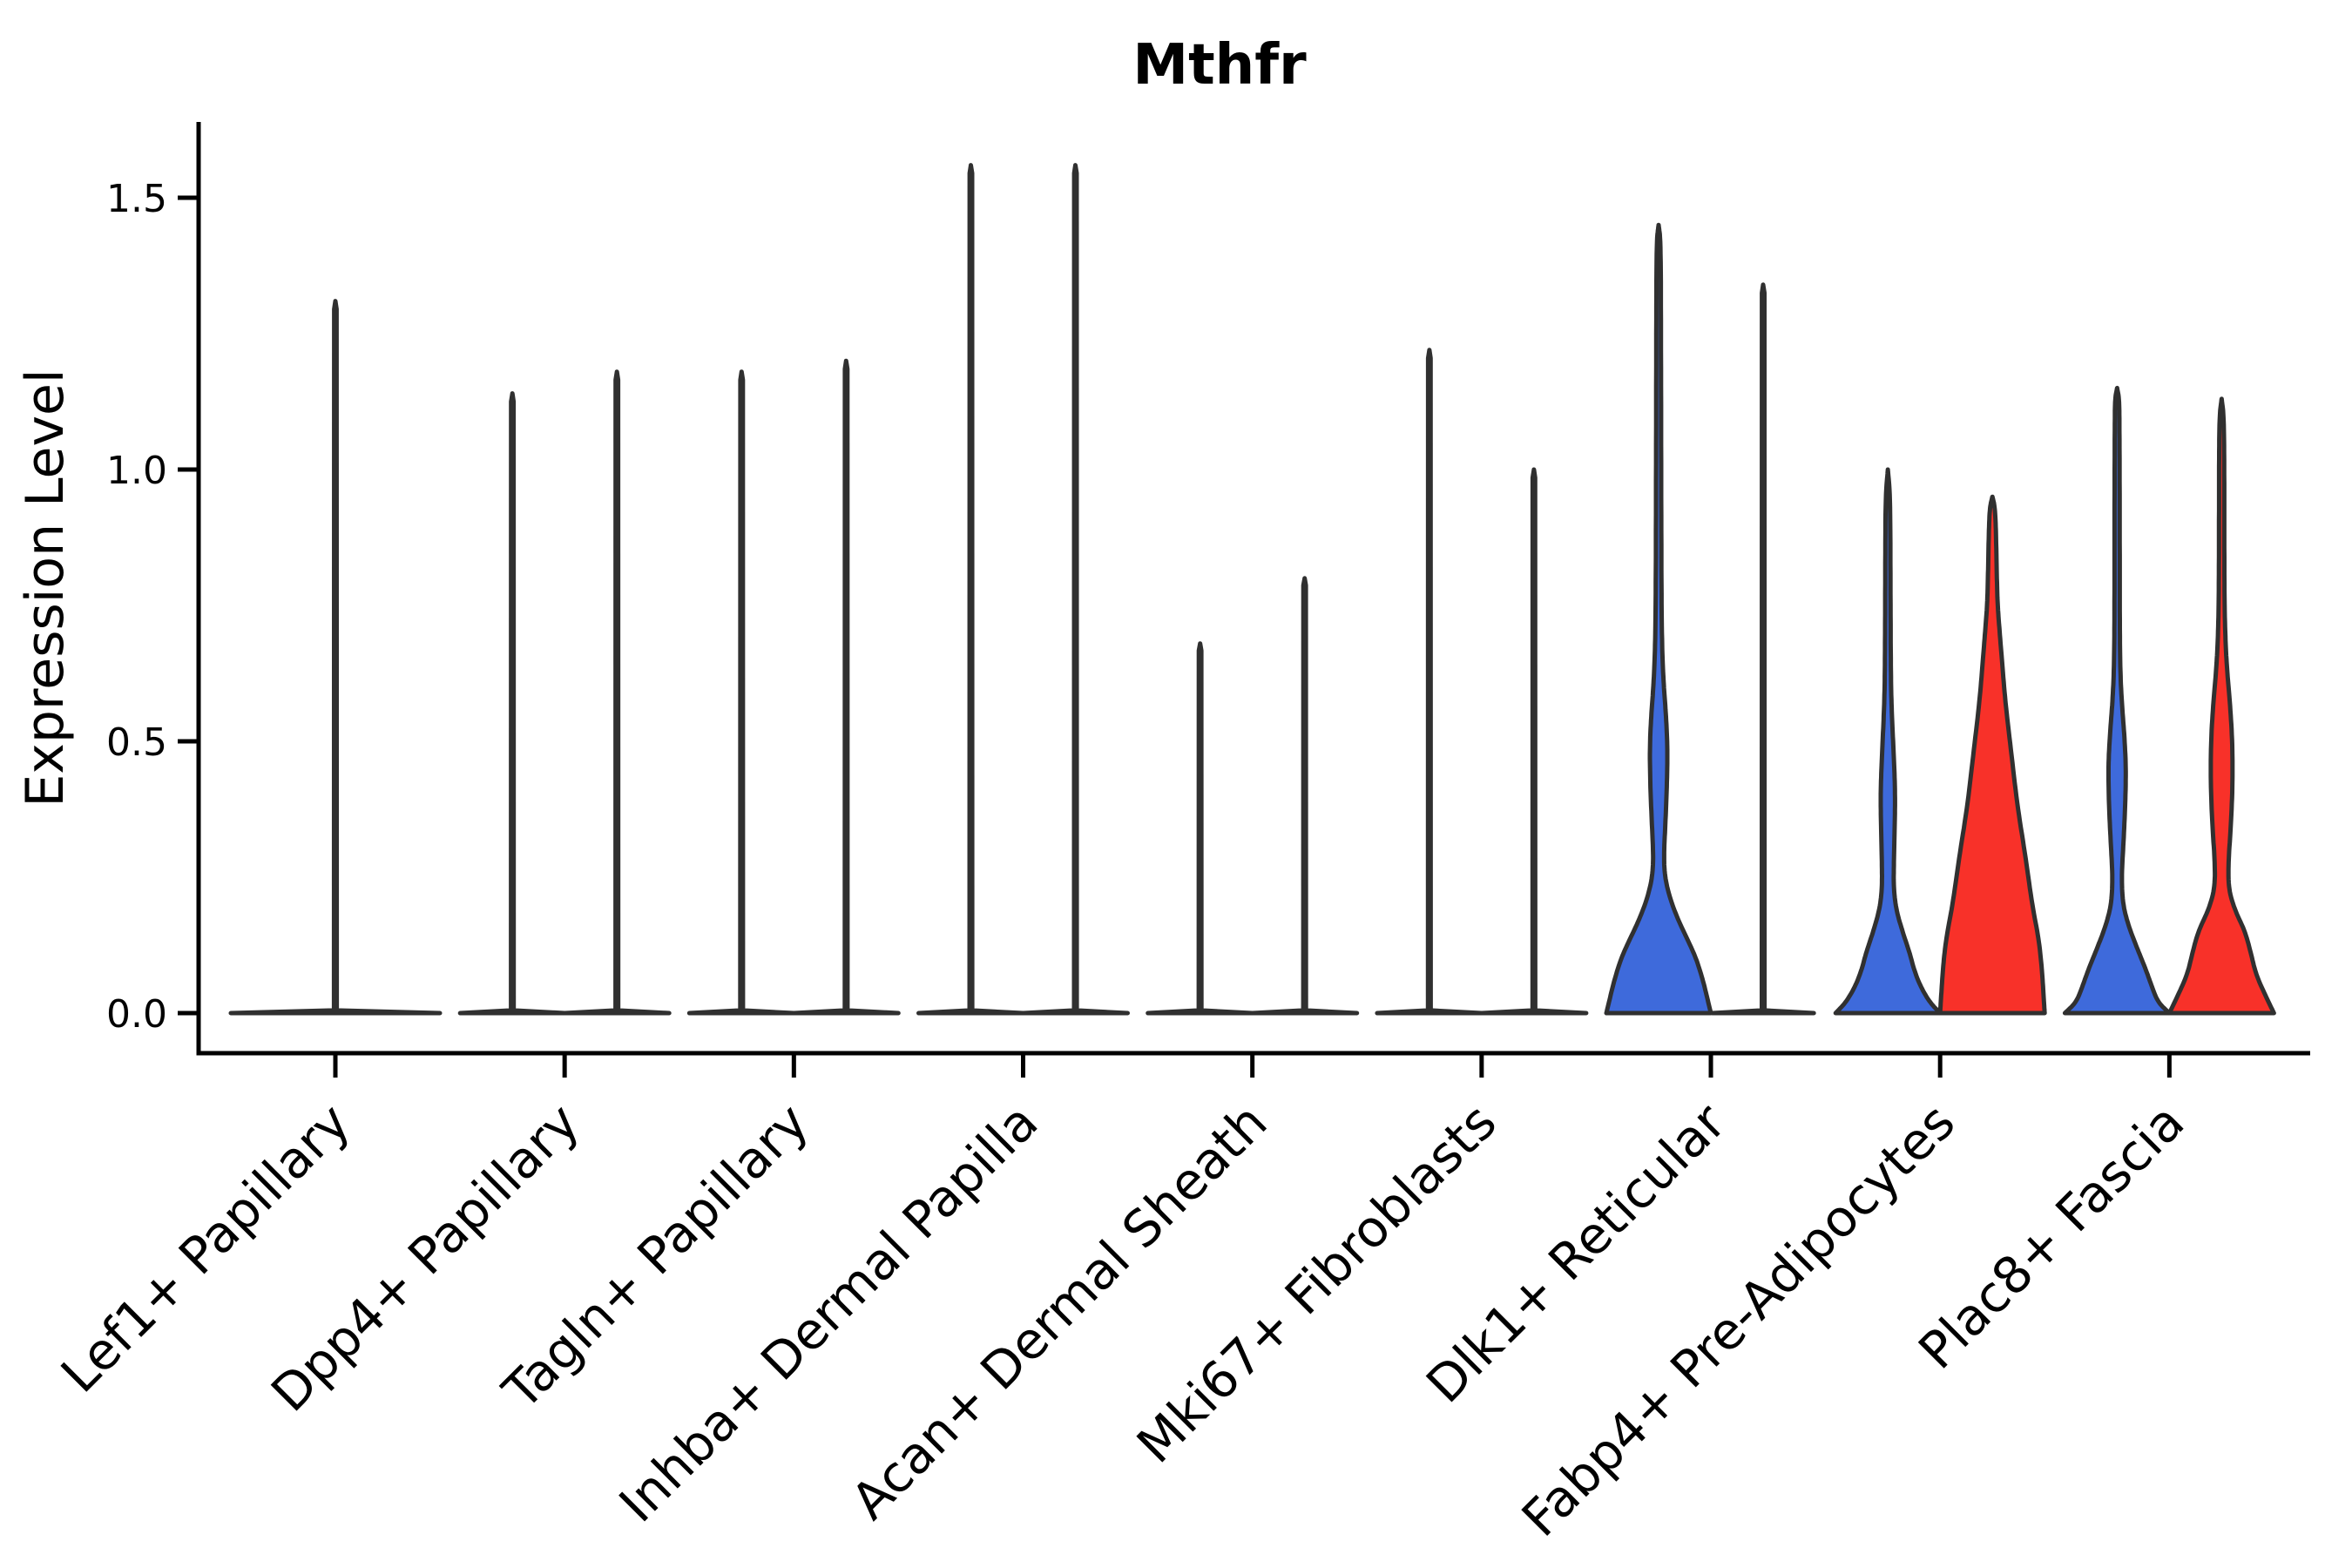 This screenshot has width=2352, height=1568. Describe the element at coordinates (136, 471) in the screenshot. I see `y-tick-label: 1.0` at that location.